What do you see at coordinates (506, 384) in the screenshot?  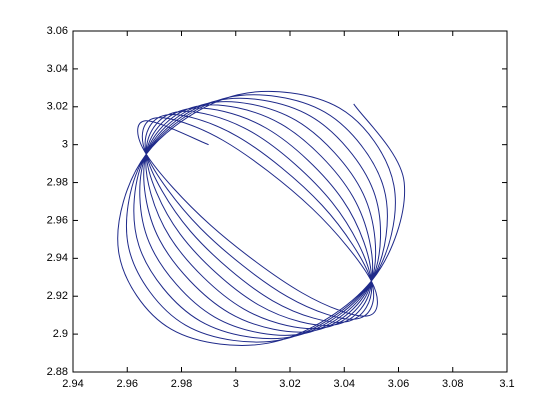 I see `x-tick-label: 3.1` at bounding box center [506, 384].